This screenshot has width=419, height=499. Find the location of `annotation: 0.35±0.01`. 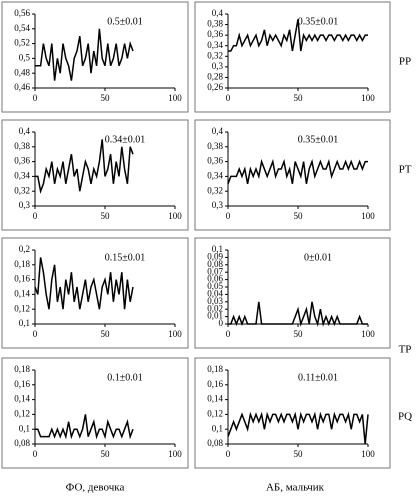

annotation: 0.35±0.01 is located at coordinates (318, 139).